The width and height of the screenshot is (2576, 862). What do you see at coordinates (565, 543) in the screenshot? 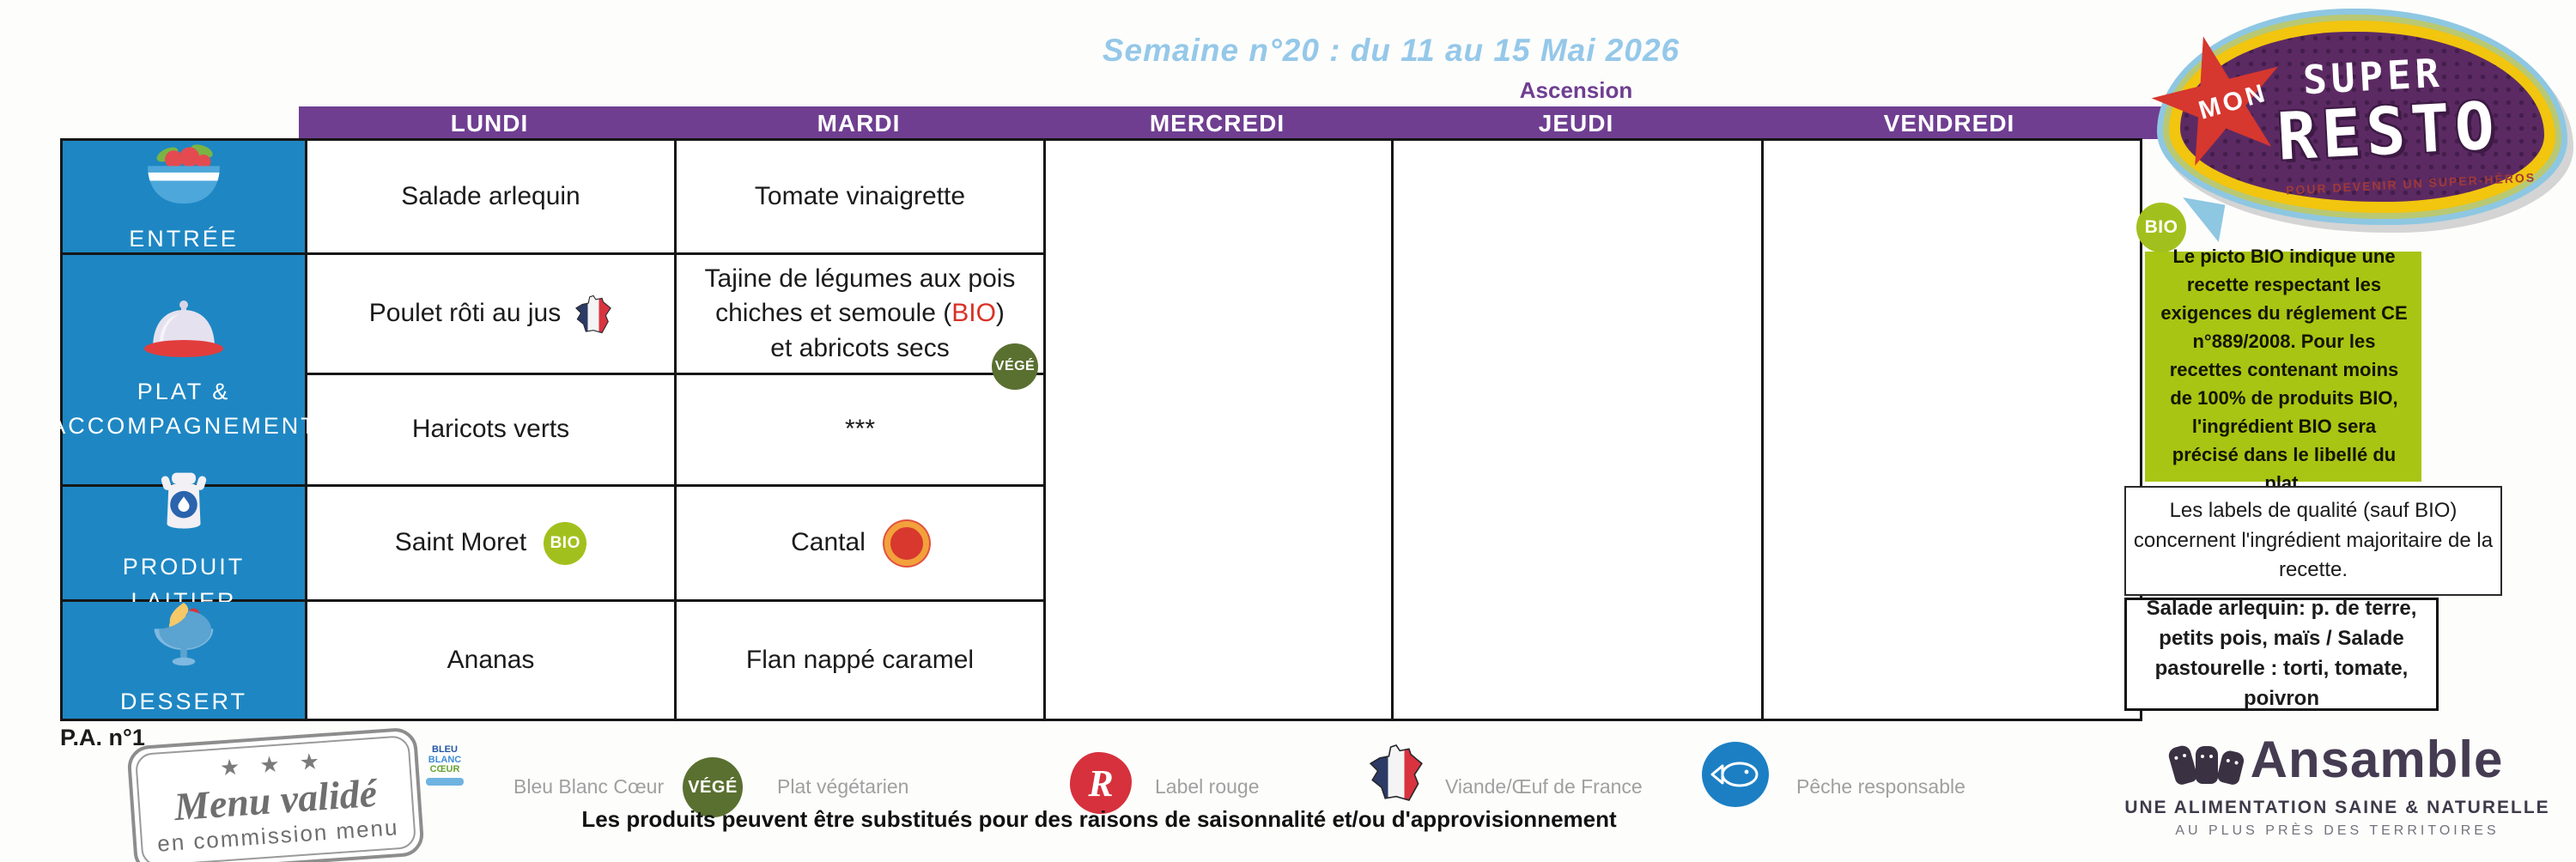
I see `bio-badge: BIO` at bounding box center [565, 543].